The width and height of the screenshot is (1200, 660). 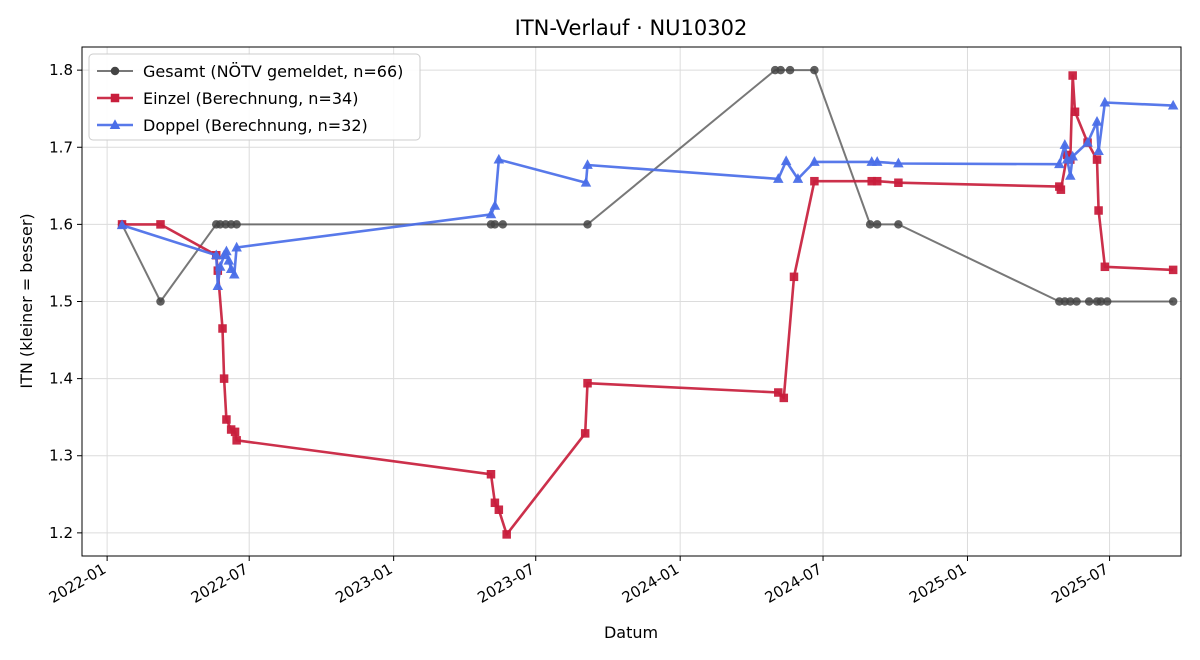 I want to click on legend-item: Doppel (Berechnung, n=32), so click(x=232, y=125).